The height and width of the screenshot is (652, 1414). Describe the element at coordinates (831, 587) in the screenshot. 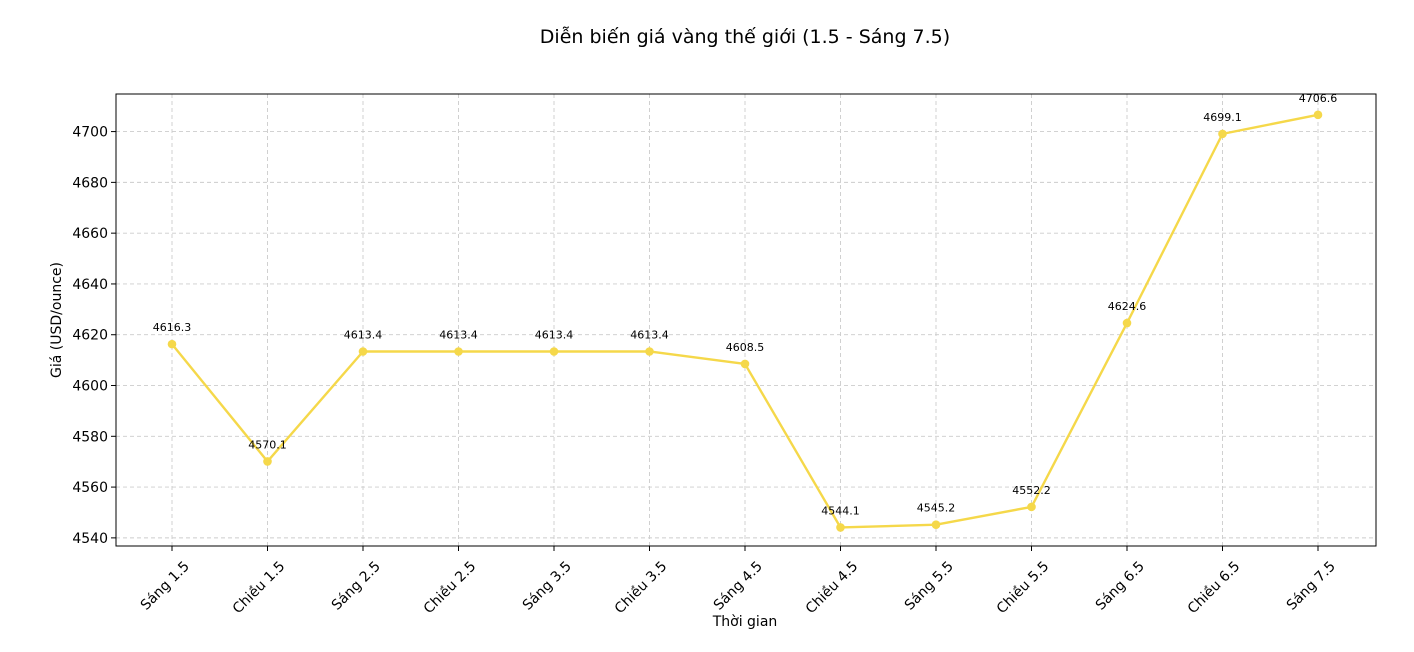

I see `x-tick-label: Chiều 4.5` at that location.